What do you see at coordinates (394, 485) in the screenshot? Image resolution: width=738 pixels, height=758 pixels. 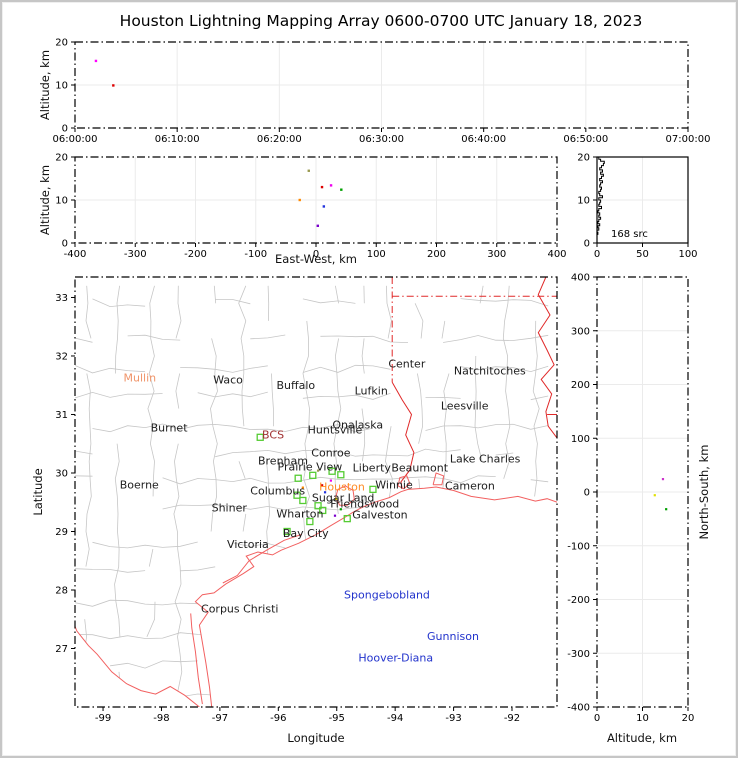 I see `city-label-winnie: Winnie` at bounding box center [394, 485].